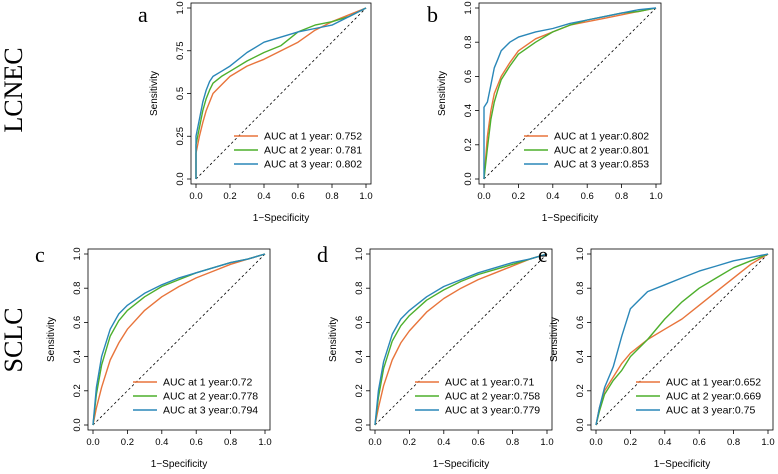  What do you see at coordinates (601, 165) in the screenshot?
I see `legend-label-year-3: AUC at 3 year:0.853` at bounding box center [601, 165].